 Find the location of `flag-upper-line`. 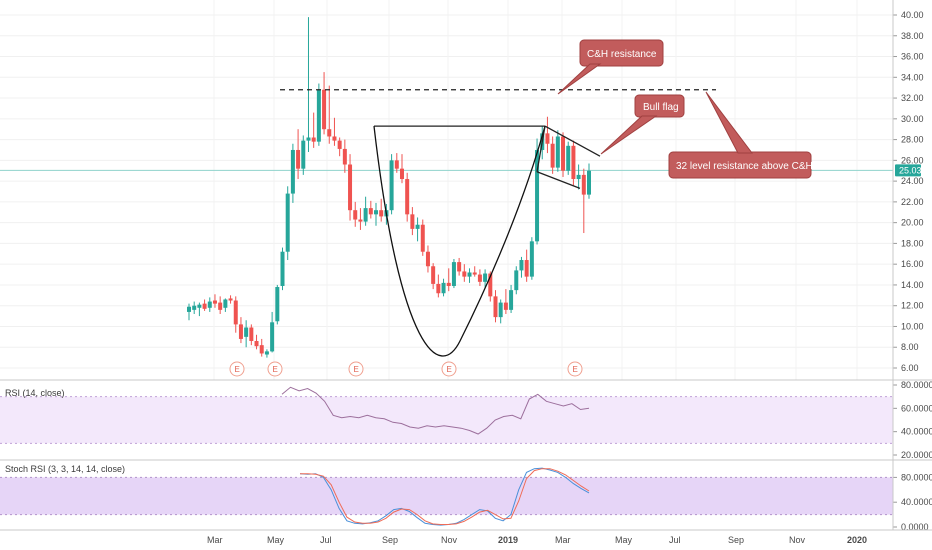

flag-upper-line is located at coordinates (572, 141).